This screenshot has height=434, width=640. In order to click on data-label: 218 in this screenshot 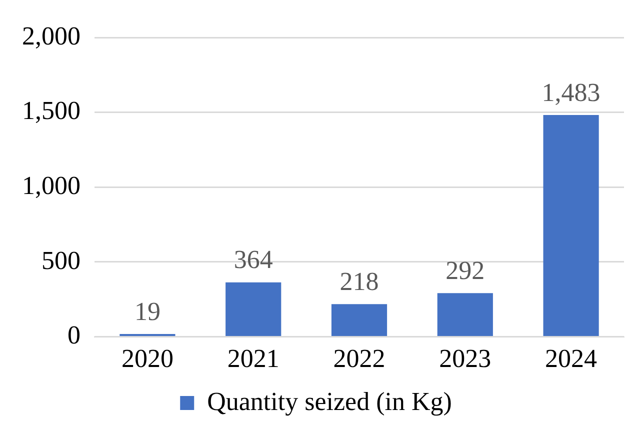, I will do `click(359, 281)`.